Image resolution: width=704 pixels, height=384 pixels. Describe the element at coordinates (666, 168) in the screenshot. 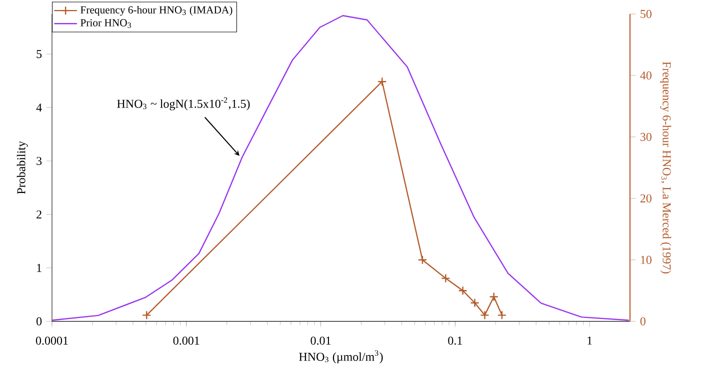

I see `y2-axis-title: Frequency 6-hour HNO$_{3}$, La Merced (1997)` at that location.